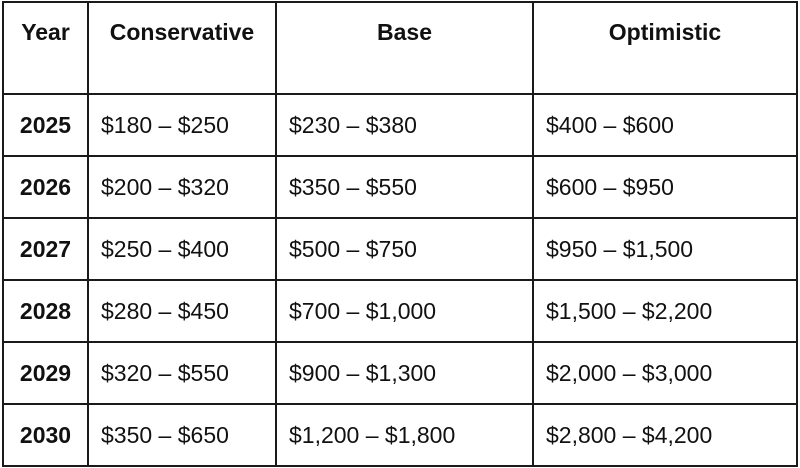  What do you see at coordinates (182, 48) in the screenshot?
I see `header-conservative: Conservative` at bounding box center [182, 48].